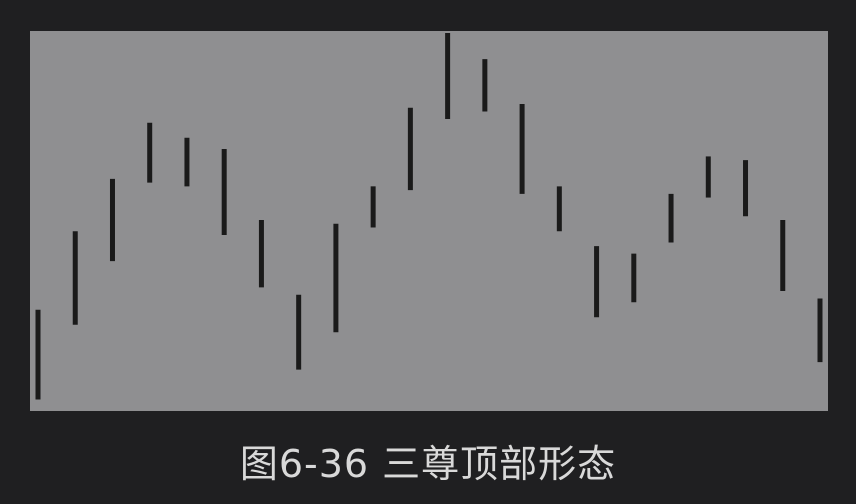 This screenshot has height=504, width=856. What do you see at coordinates (428, 464) in the screenshot?
I see `figure-caption: 图6-36 三尊顶部形态` at bounding box center [428, 464].